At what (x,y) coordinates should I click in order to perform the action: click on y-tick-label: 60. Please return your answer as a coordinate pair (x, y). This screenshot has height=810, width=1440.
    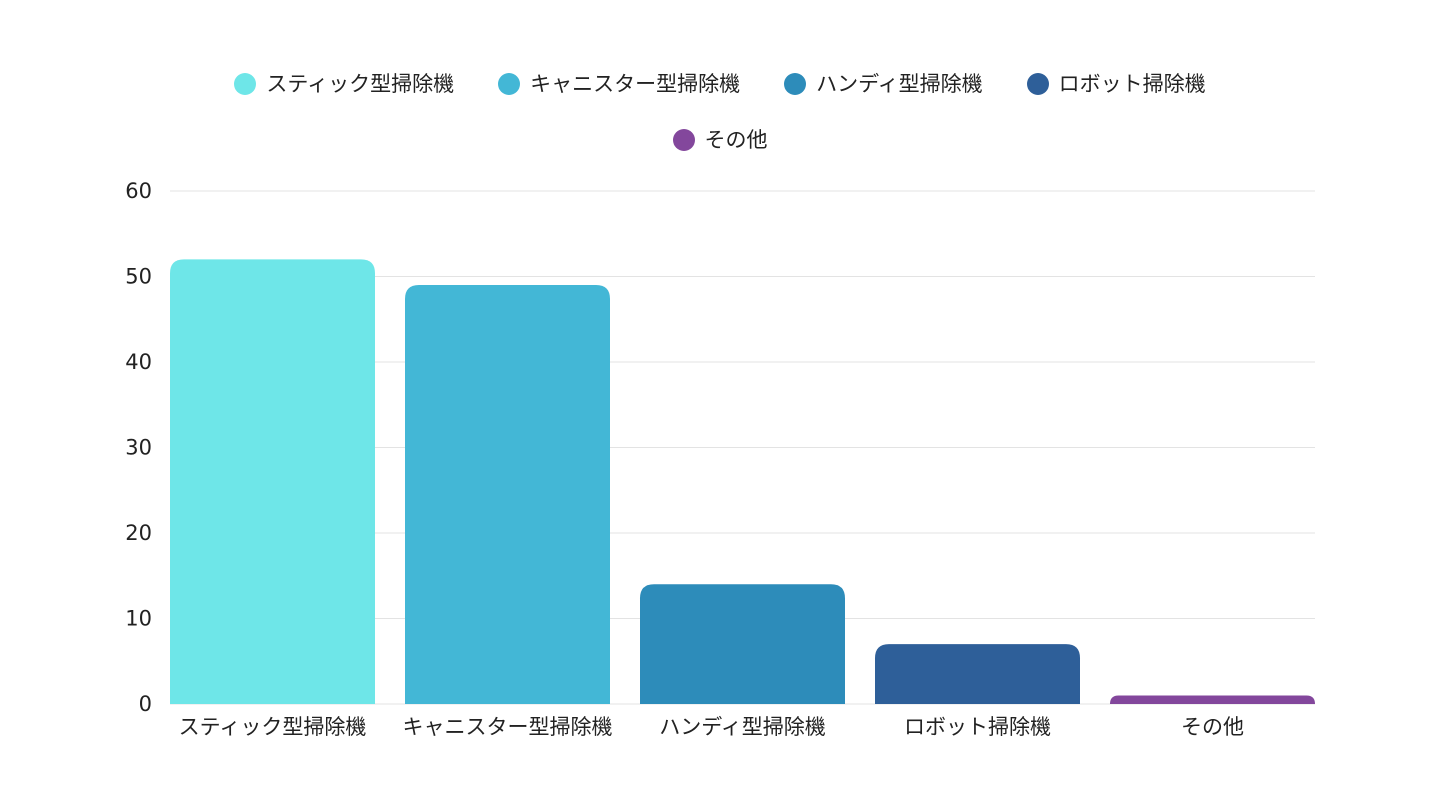
    Looking at the image, I should click on (138, 191).